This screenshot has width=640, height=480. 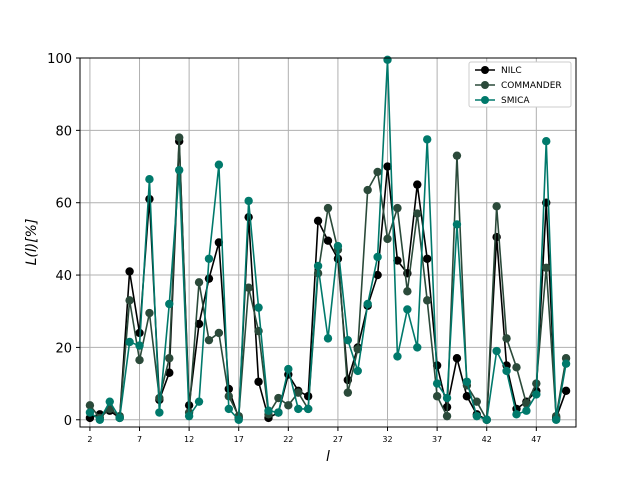 What do you see at coordinates (536, 439) in the screenshot?
I see `x-tick-label: 47` at bounding box center [536, 439].